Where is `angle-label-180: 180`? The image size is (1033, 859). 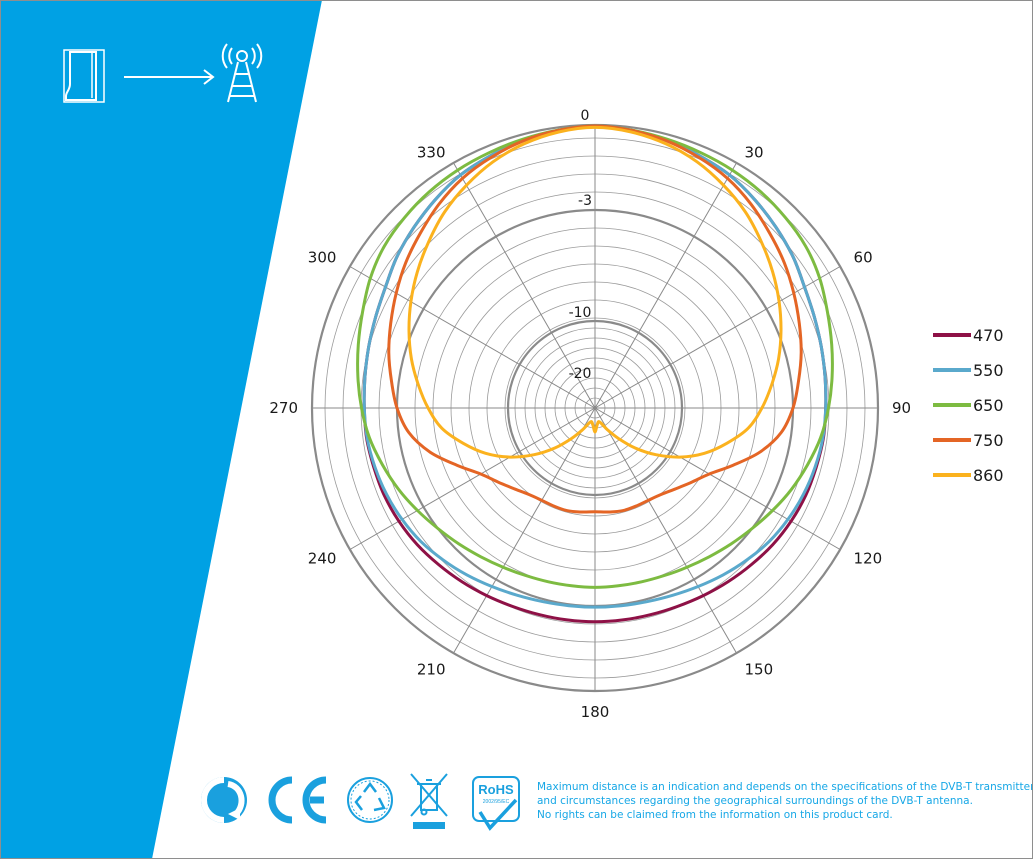 angle-label-180: 180 is located at coordinates (595, 712).